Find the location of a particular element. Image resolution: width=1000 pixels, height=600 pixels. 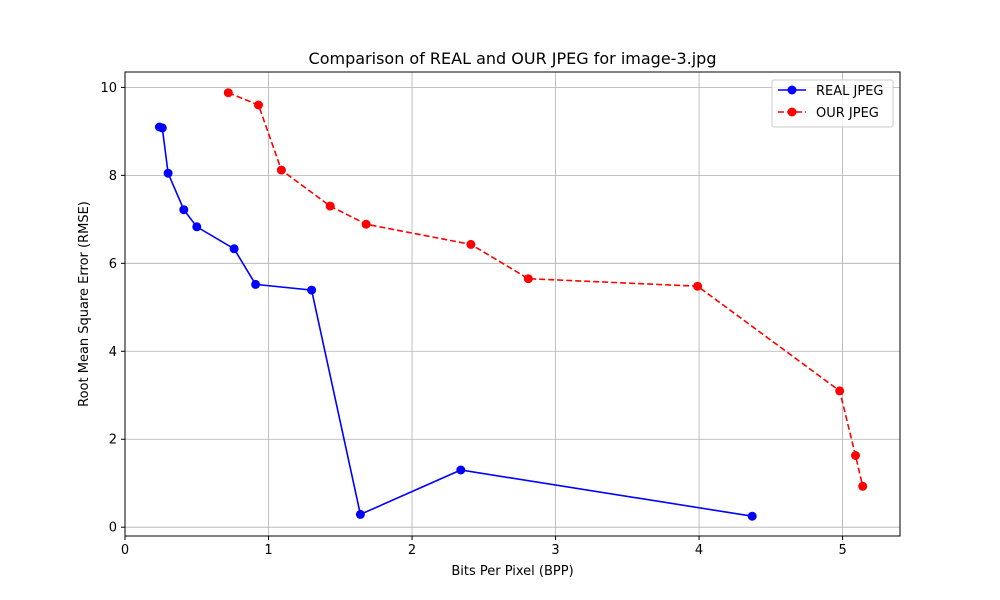

x-tick-label: 4 is located at coordinates (699, 550).